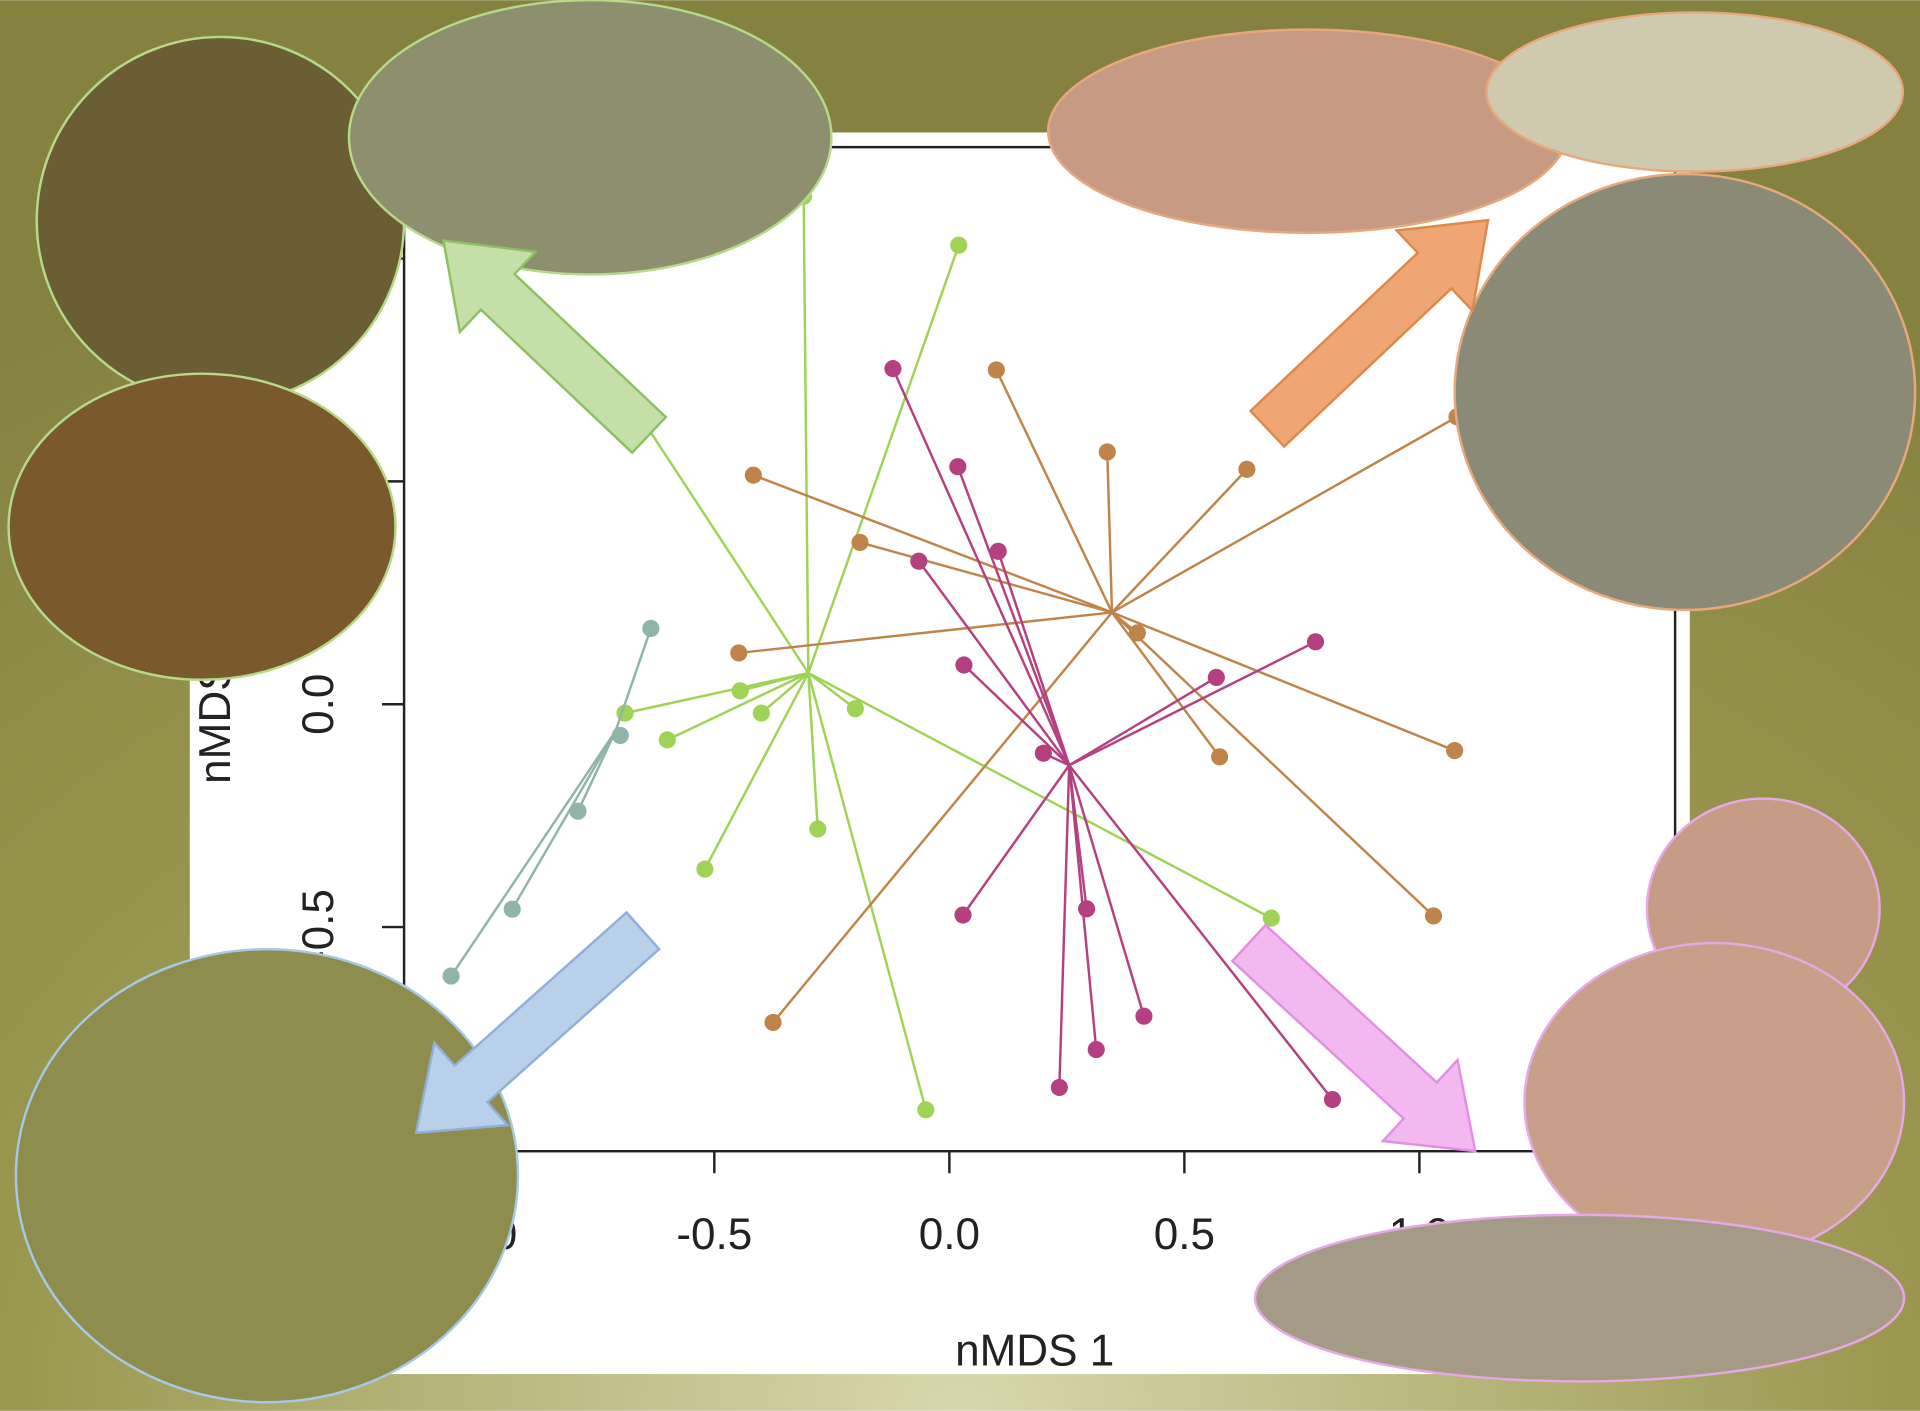 Image resolution: width=1920 pixels, height=1411 pixels. Describe the element at coordinates (1184, 1234) in the screenshot. I see `x-tick-label: 0.5` at that location.